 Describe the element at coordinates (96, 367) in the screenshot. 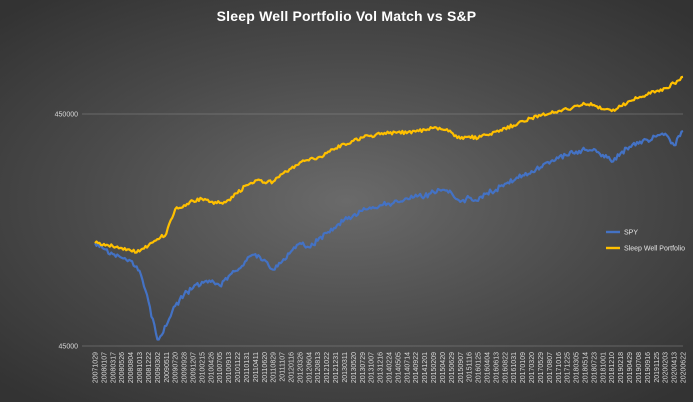

I see `x-tick-label: 20071029` at that location.